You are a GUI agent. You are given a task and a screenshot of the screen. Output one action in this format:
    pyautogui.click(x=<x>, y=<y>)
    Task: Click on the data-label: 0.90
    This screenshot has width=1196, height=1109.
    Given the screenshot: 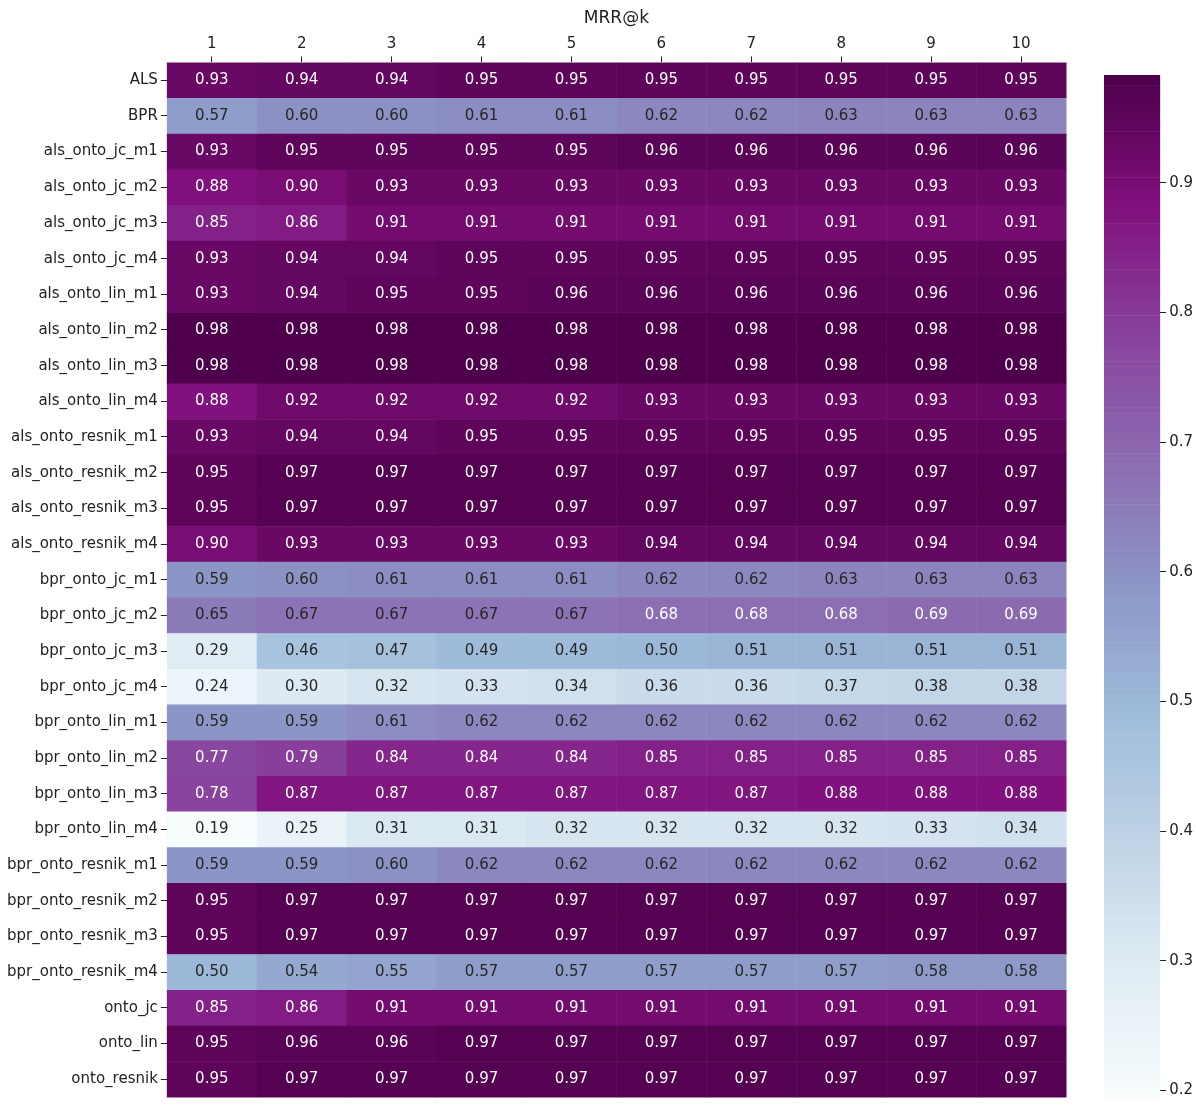 What is the action you would take?
    pyautogui.click(x=212, y=542)
    